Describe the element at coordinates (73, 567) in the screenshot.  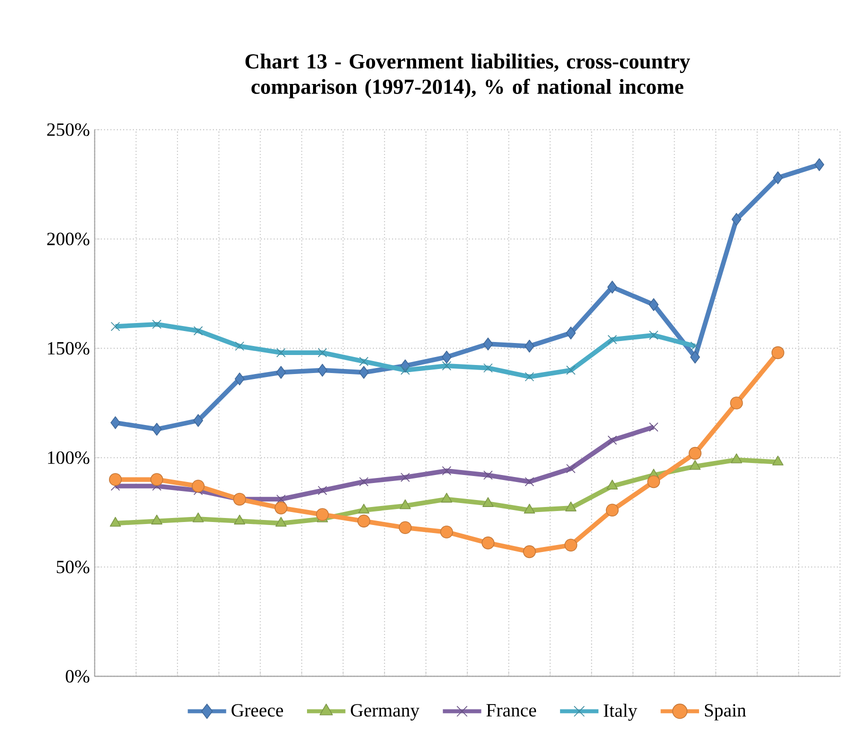
I see `y-tick-label: 50%` at that location.